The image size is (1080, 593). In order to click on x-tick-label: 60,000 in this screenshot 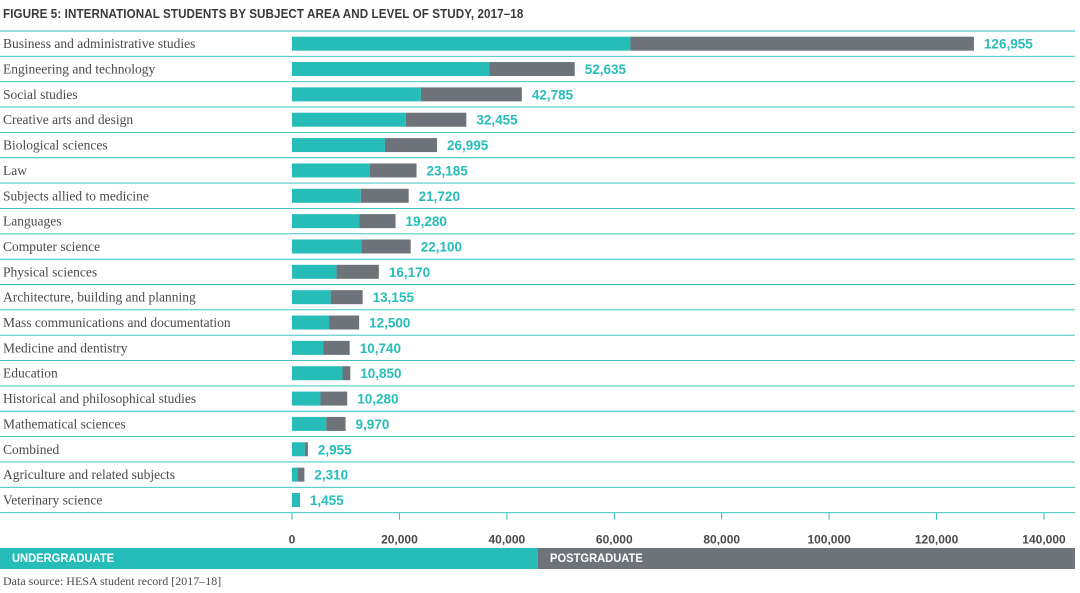, I will do `click(614, 539)`.